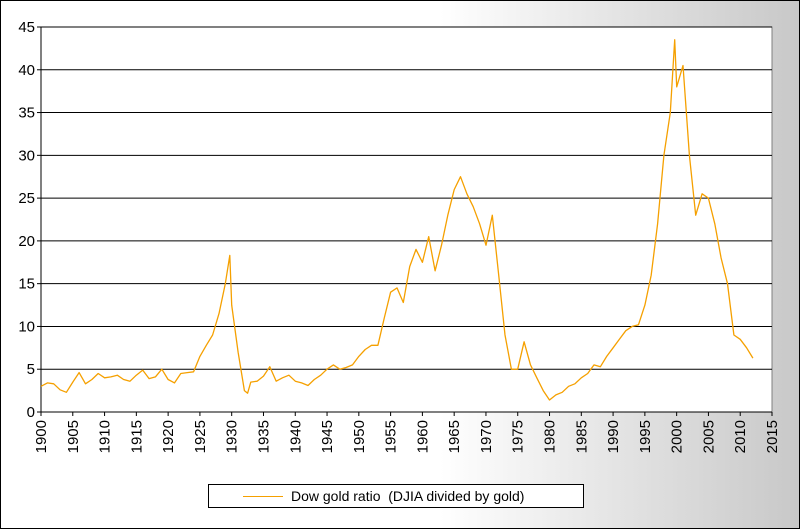  I want to click on x-tick-label: 1925, so click(200, 436).